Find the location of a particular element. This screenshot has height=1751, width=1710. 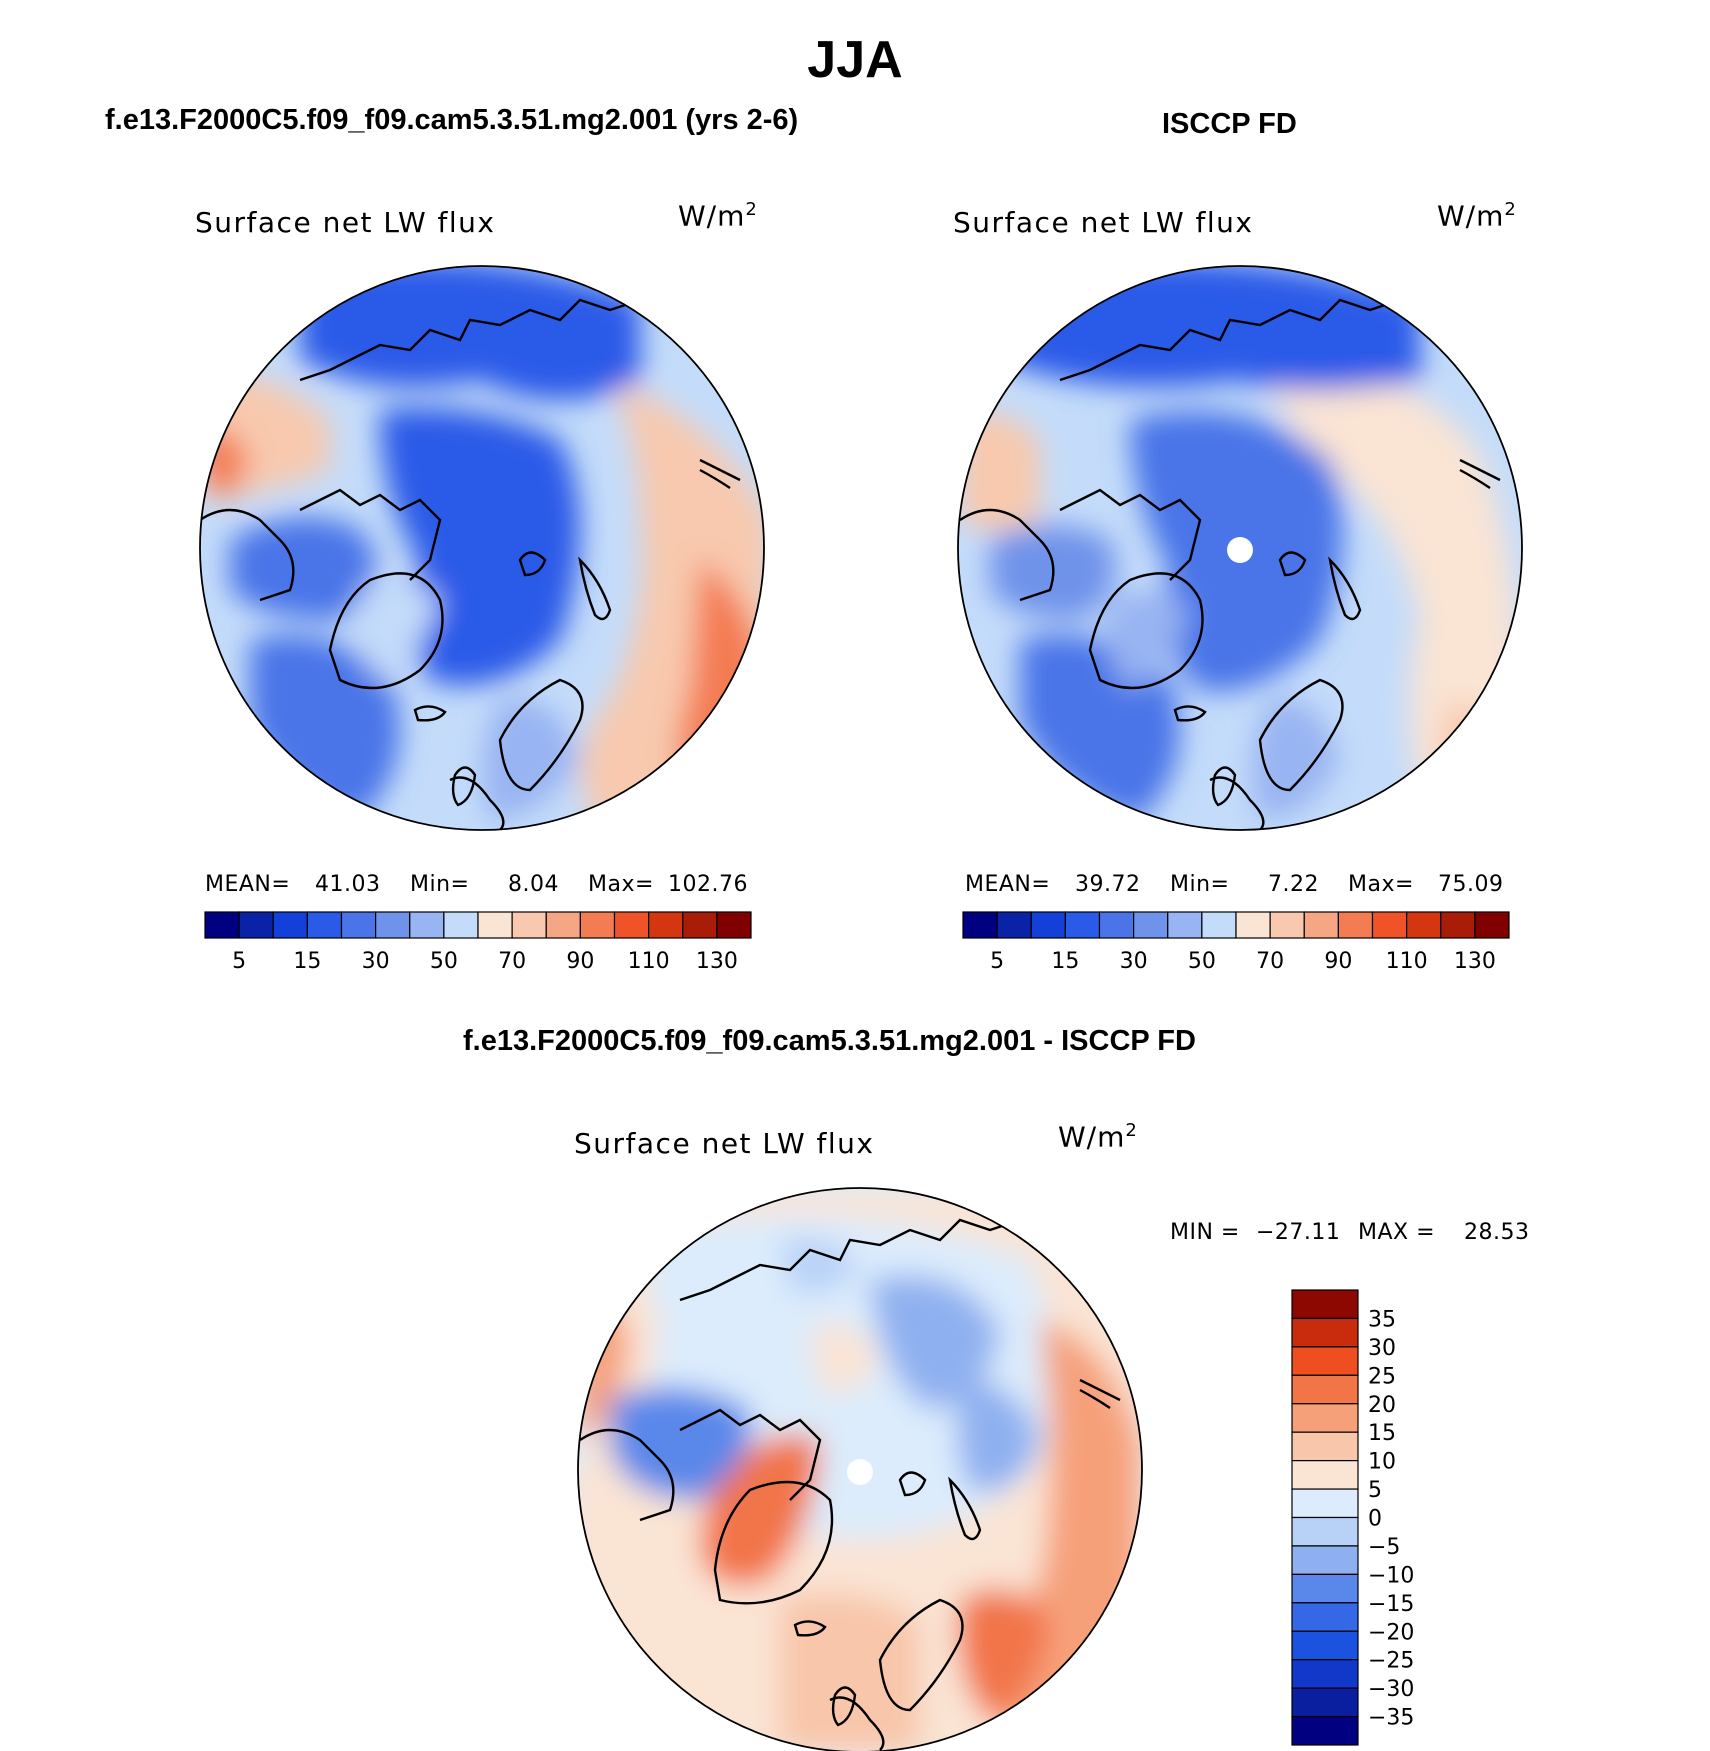

cb2-tick-label: 50 is located at coordinates (1202, 961).